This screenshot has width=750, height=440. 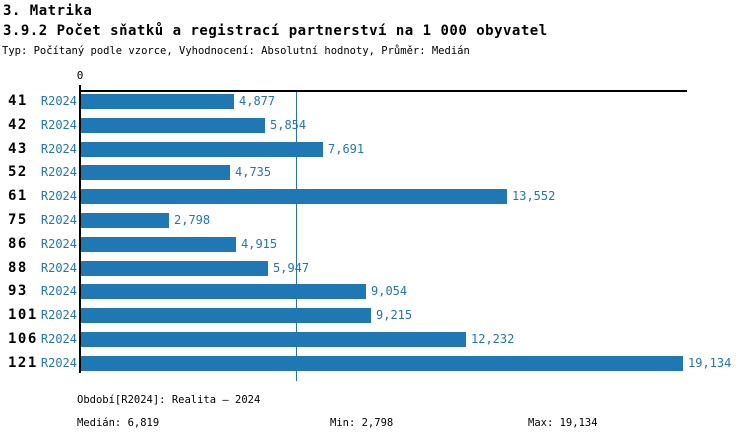 I want to click on category-label: 93, so click(x=18, y=291).